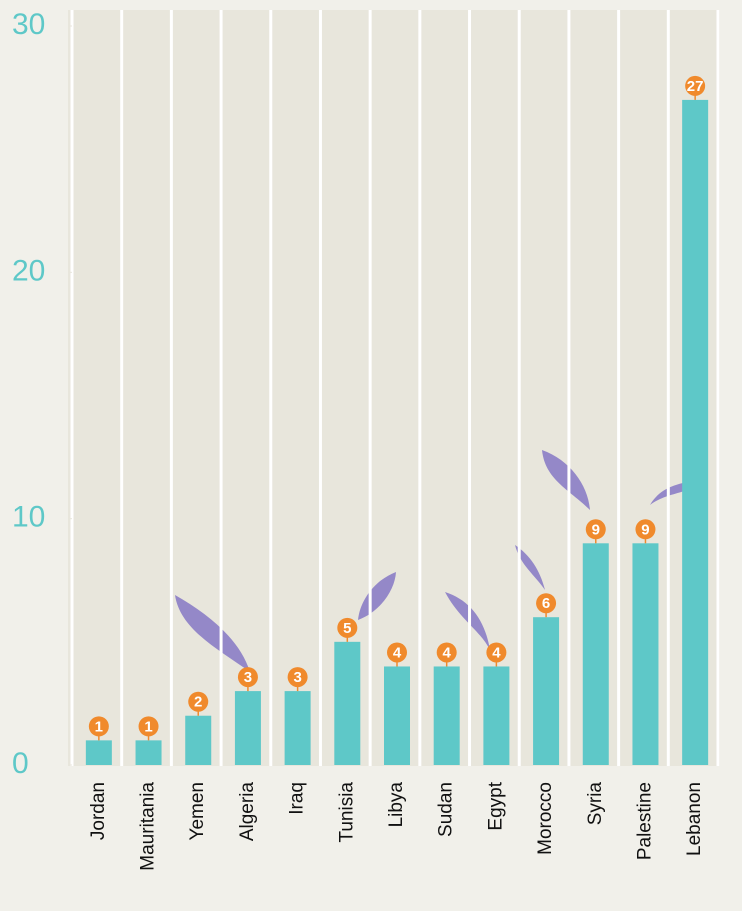 Image resolution: width=742 pixels, height=911 pixels. Describe the element at coordinates (446, 809) in the screenshot. I see `x-tick-label: Sudan` at that location.